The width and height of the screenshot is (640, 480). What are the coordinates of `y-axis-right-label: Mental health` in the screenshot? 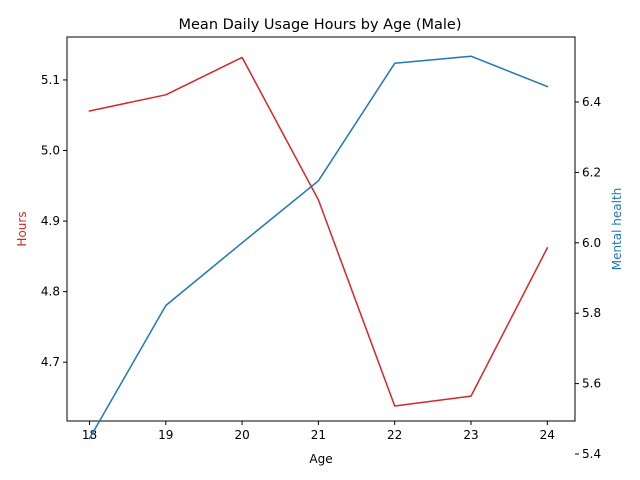 It's located at (617, 229).